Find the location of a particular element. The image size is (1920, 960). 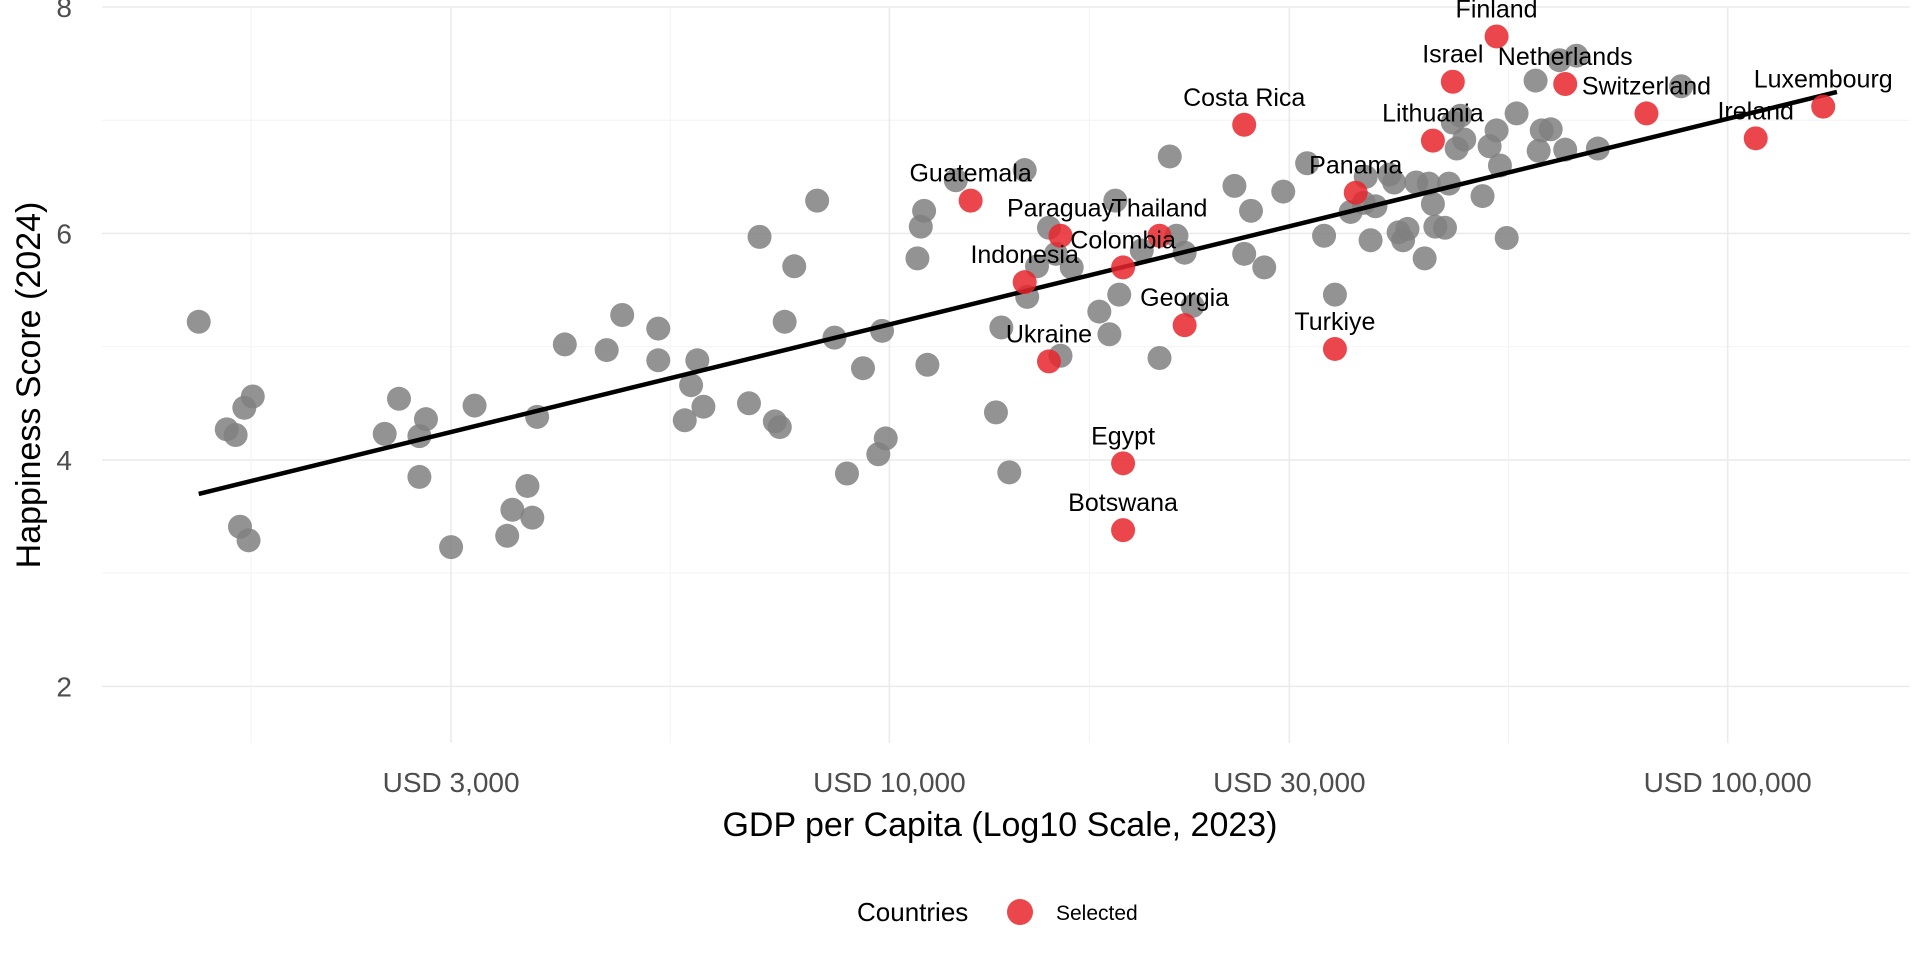

point-label: Guatemala is located at coordinates (970, 174).